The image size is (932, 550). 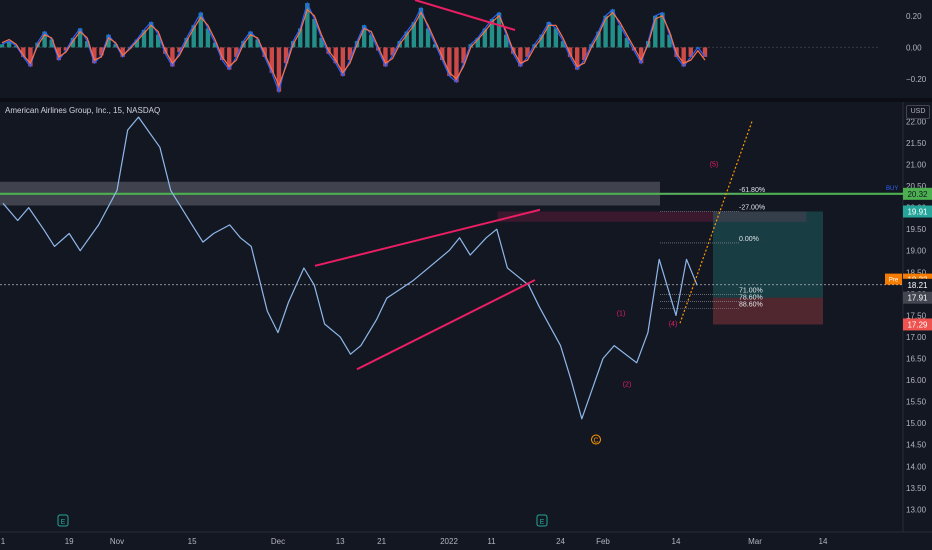 I want to click on wave-label: (1), so click(x=621, y=313).